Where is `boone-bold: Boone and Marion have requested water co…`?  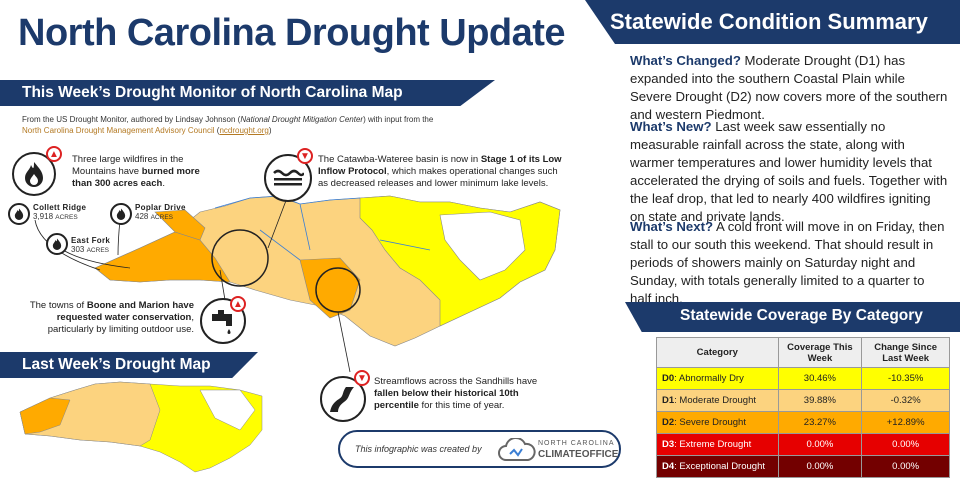
boone-bold: Boone and Marion have requested water co… is located at coordinates (125, 311).